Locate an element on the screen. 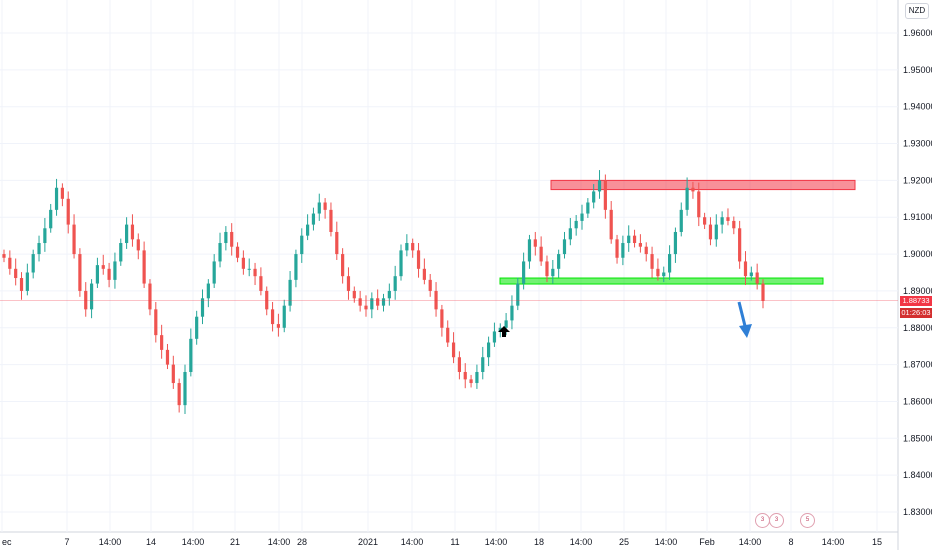  x-tick-label: 11 is located at coordinates (454, 542).